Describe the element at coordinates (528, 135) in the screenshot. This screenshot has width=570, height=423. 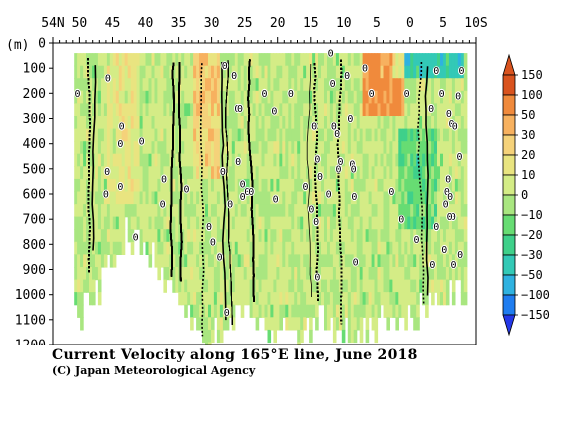
I see `colorbar-label: 30` at that location.